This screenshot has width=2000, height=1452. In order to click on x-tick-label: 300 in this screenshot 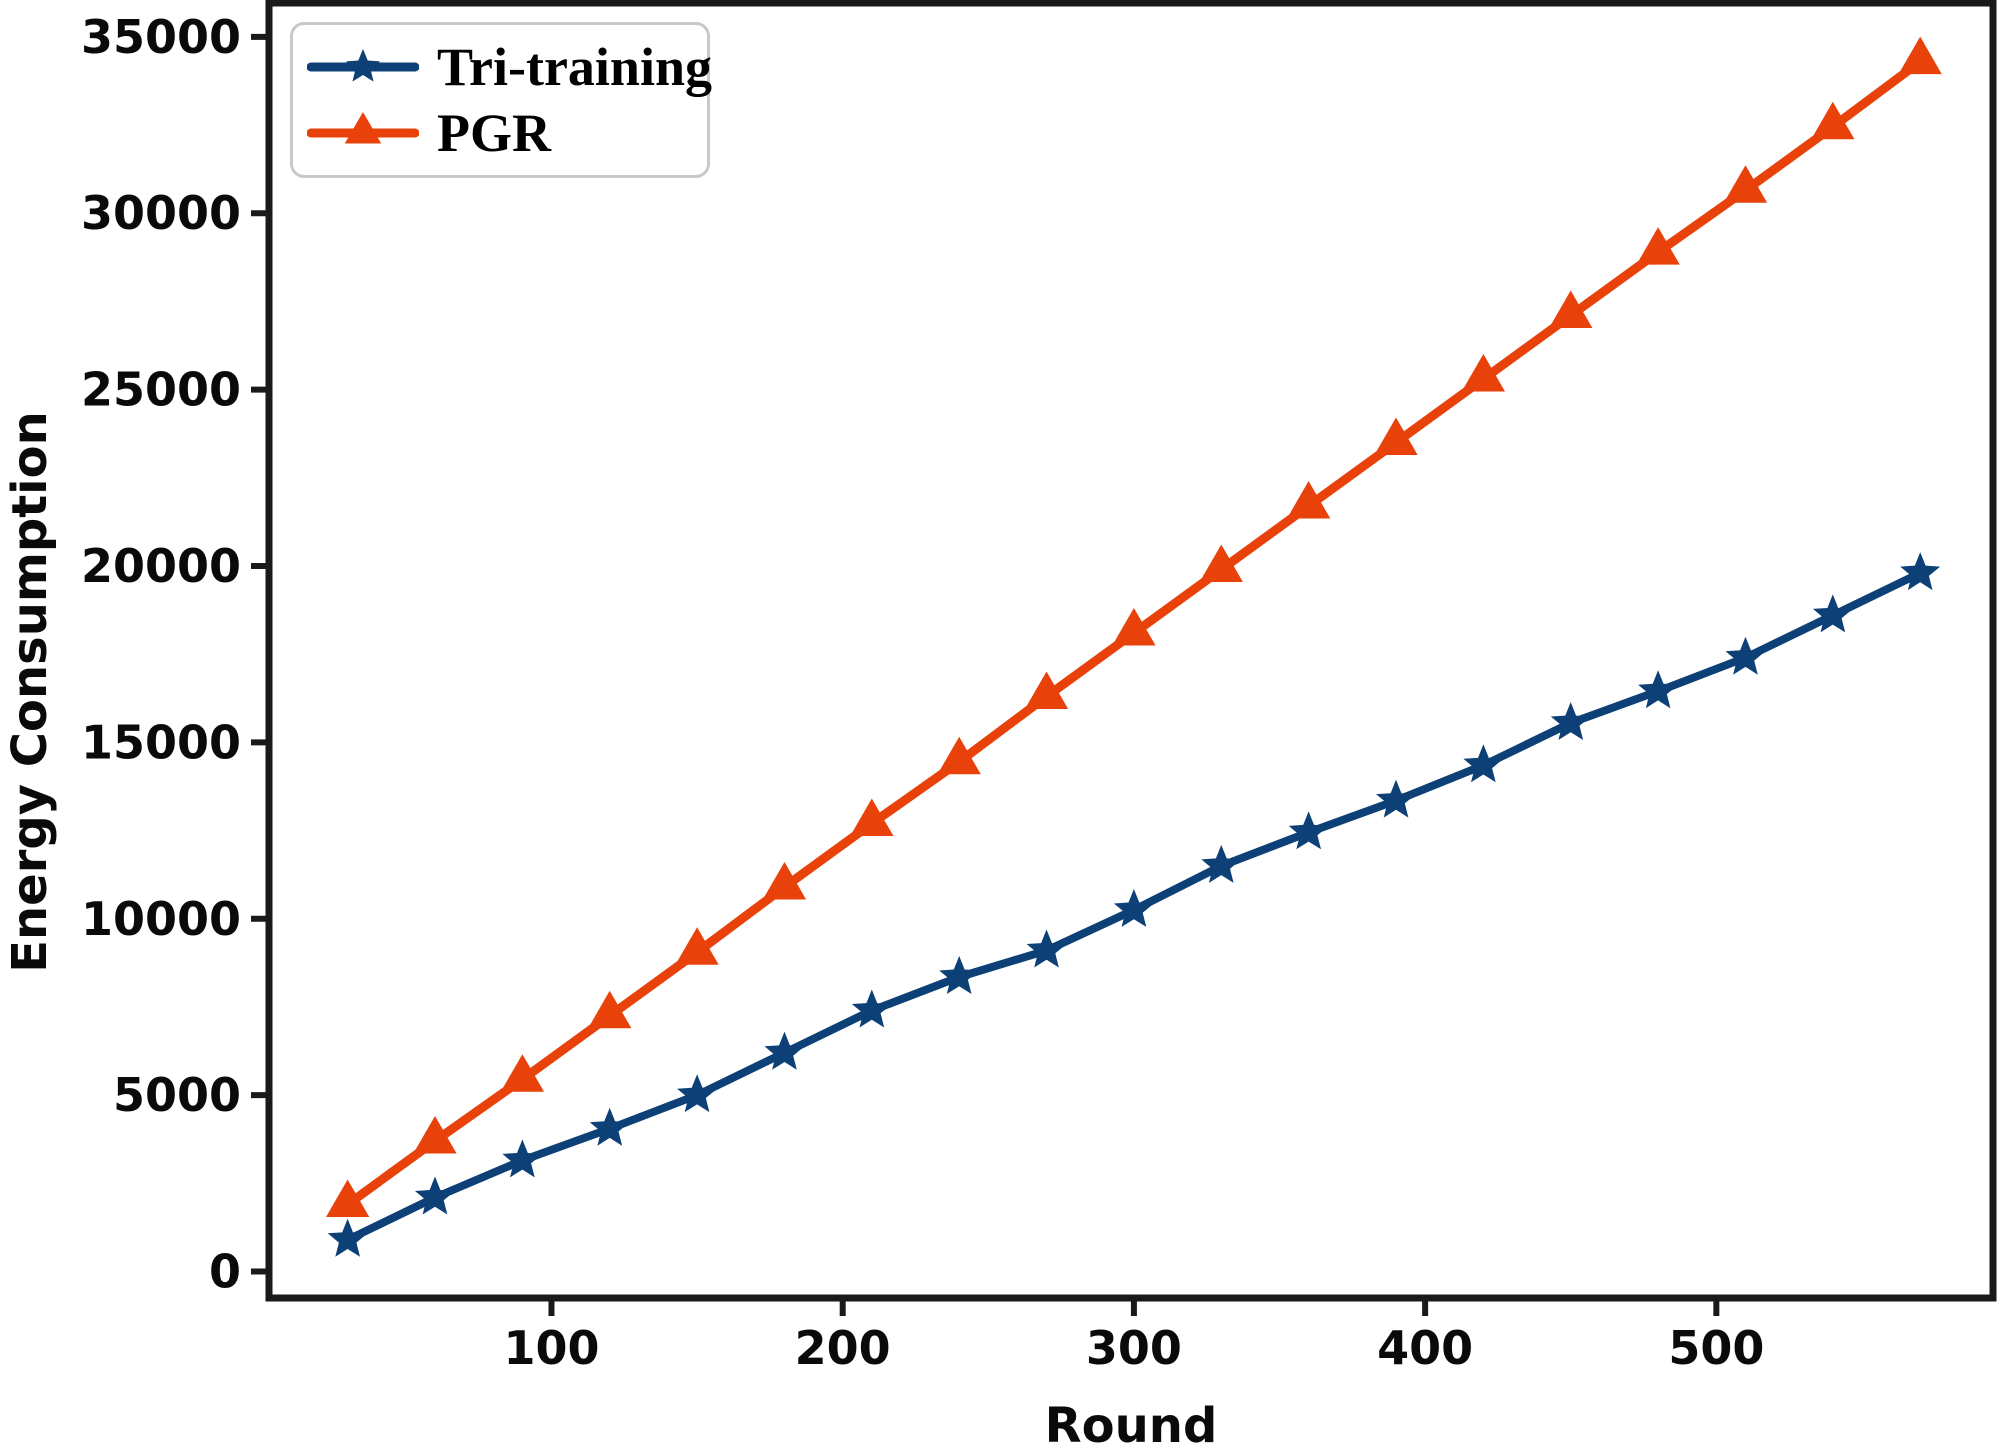, I will do `click(1134, 1348)`.